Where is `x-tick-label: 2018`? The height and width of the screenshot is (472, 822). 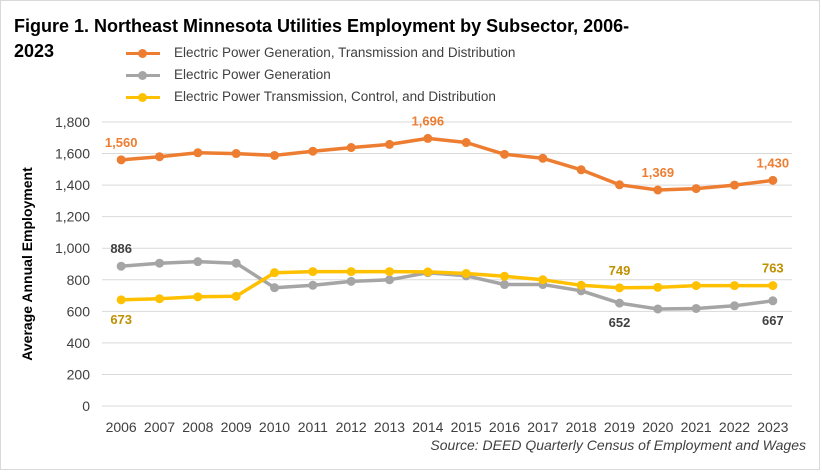 x-tick-label: 2018 is located at coordinates (581, 427).